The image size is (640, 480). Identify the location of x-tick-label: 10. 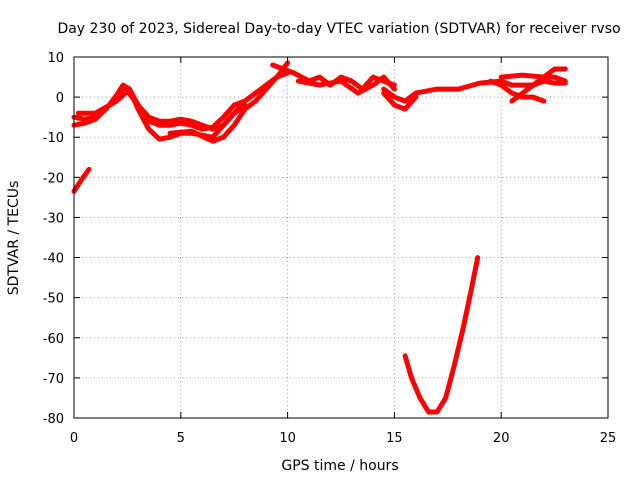
(287, 438).